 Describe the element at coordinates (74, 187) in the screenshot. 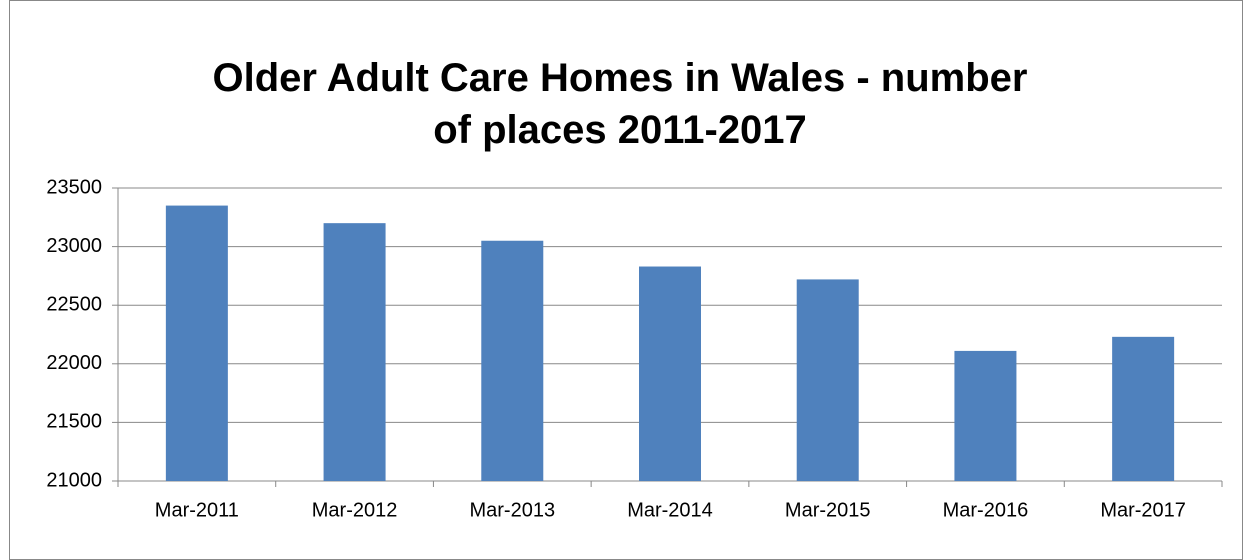

I see `y-tick-label: 23500` at that location.